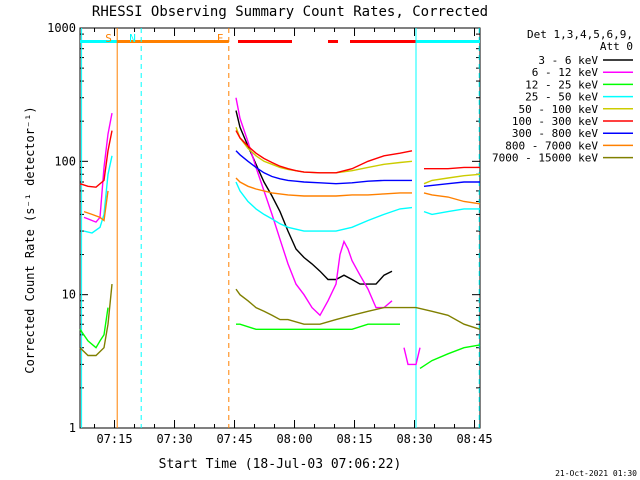 The height and width of the screenshot is (480, 640). What do you see at coordinates (69, 295) in the screenshot?
I see `y-tick-label: 10` at bounding box center [69, 295].